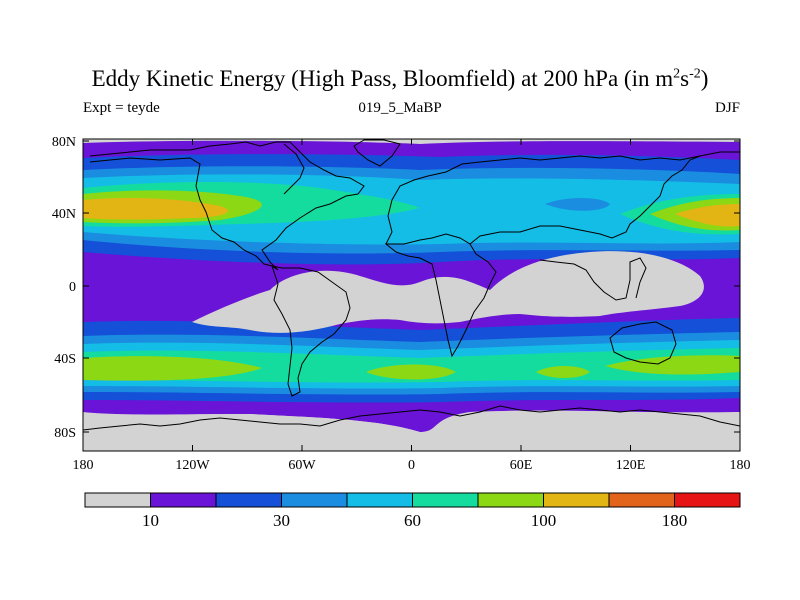 This screenshot has width=800, height=600. What do you see at coordinates (281, 520) in the screenshot?
I see `colorbar-label: 30` at bounding box center [281, 520].